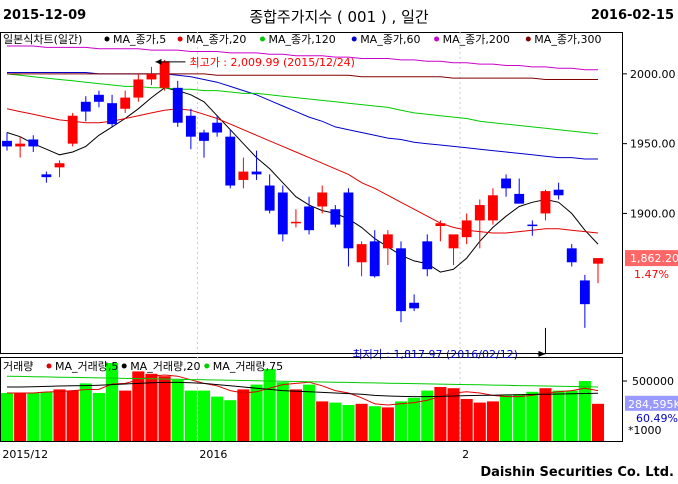 The height and width of the screenshot is (484, 678). What do you see at coordinates (651, 274) in the screenshot?
I see `change-label: 1.47%` at bounding box center [651, 274].